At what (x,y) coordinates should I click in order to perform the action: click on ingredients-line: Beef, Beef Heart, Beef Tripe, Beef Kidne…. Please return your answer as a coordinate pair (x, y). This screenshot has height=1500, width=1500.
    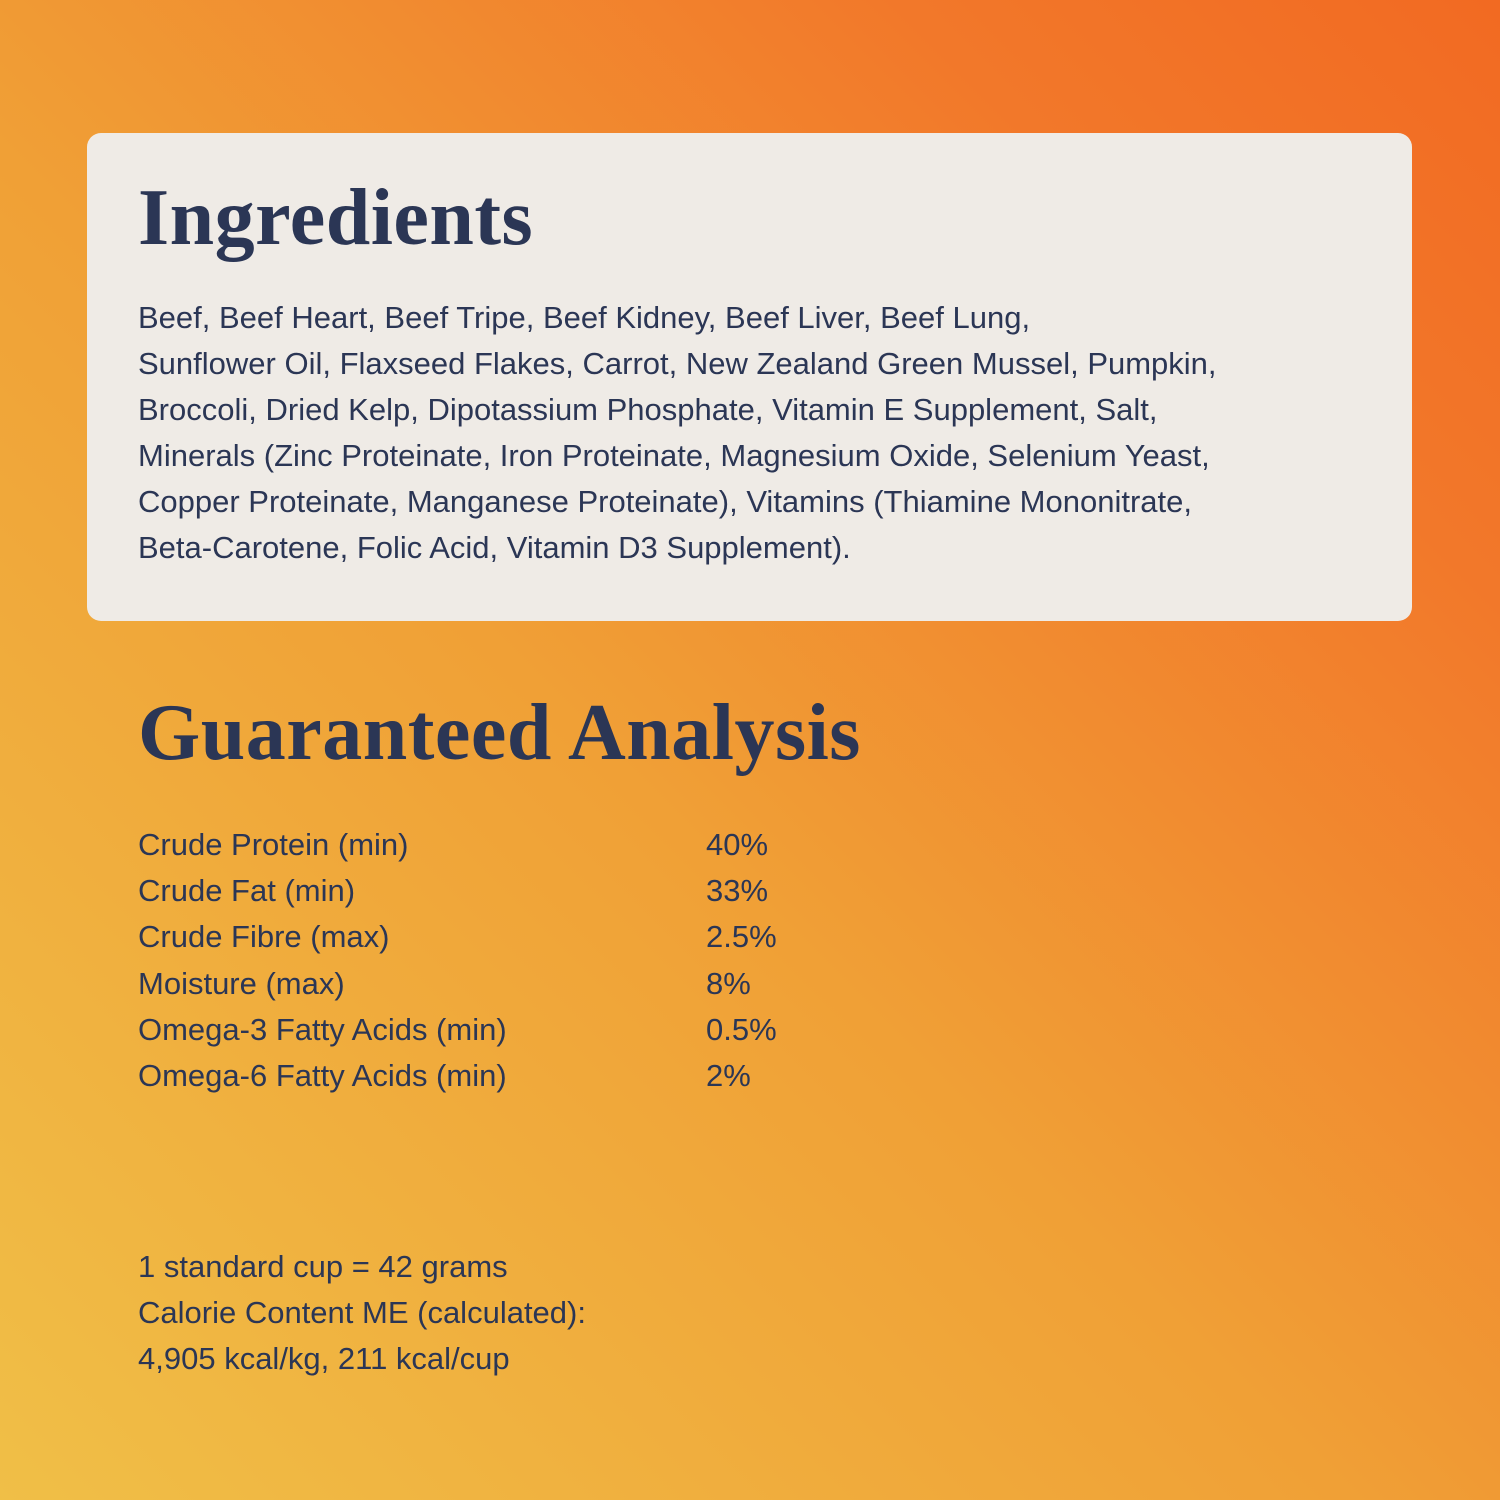
    Looking at the image, I should click on (584, 317).